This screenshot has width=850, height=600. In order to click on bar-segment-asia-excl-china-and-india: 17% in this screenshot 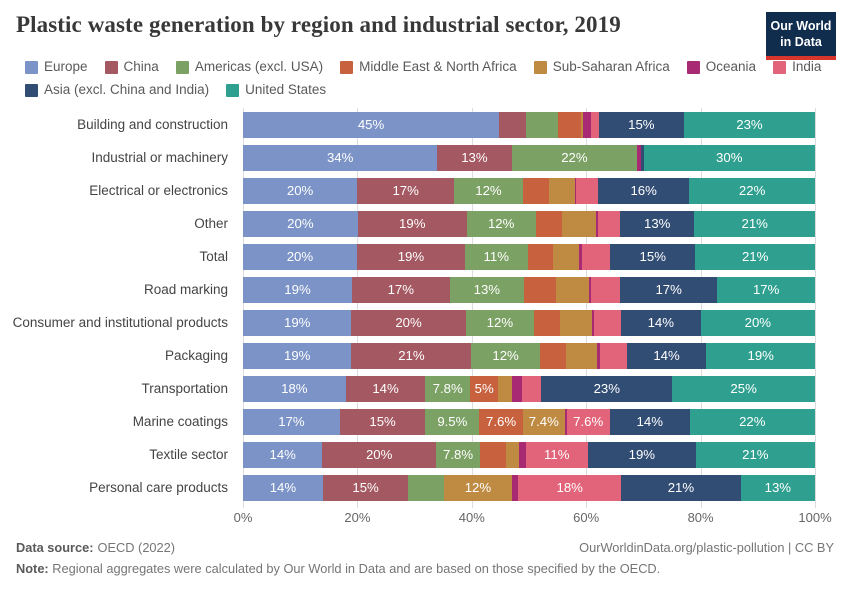, I will do `click(668, 289)`.